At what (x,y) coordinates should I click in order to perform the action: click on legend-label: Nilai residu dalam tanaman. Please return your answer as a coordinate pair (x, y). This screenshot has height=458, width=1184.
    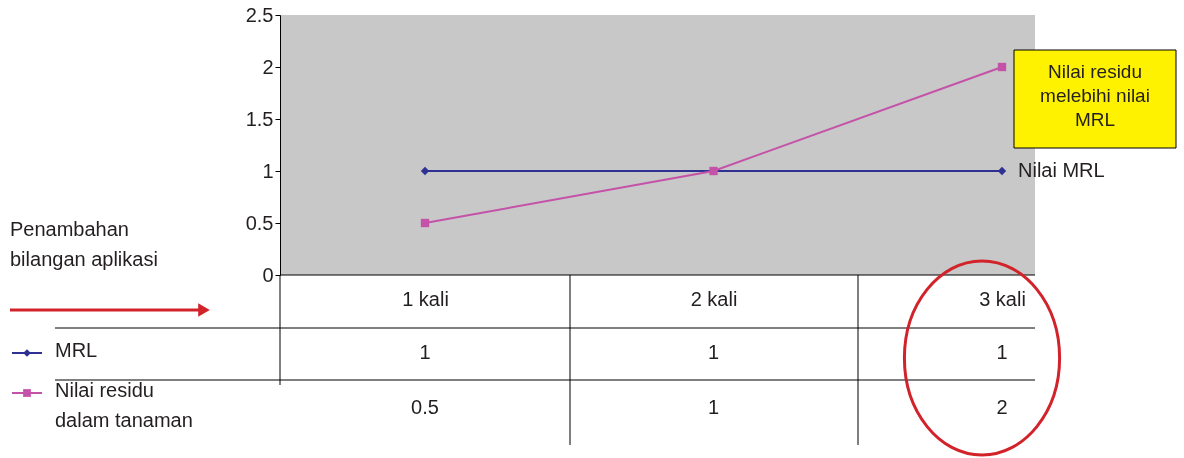
    Looking at the image, I should click on (124, 405).